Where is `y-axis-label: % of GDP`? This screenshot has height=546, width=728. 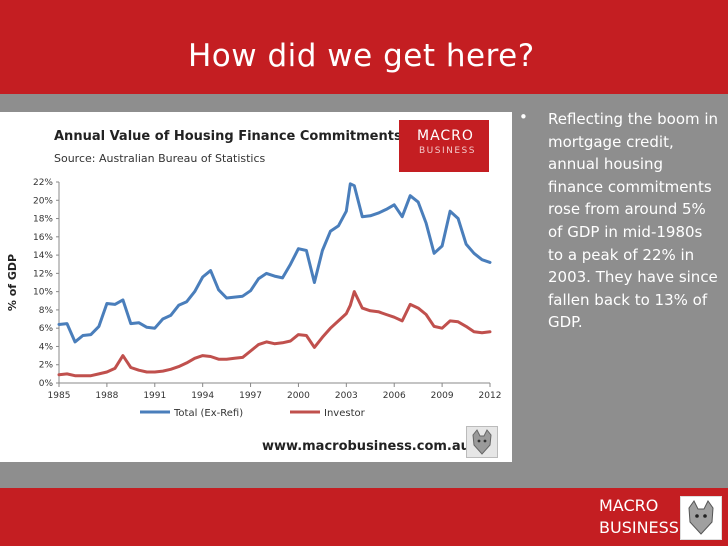 y-axis-label: % of GDP is located at coordinates (12, 282).